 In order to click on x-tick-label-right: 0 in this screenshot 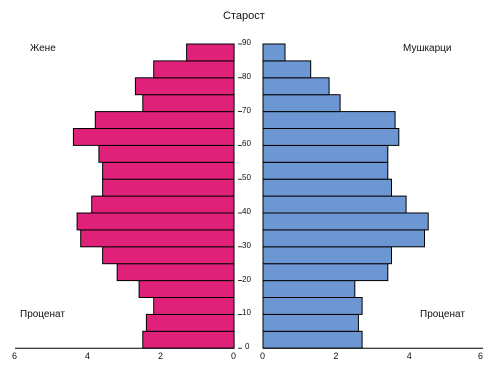, I will do `click(263, 356)`.